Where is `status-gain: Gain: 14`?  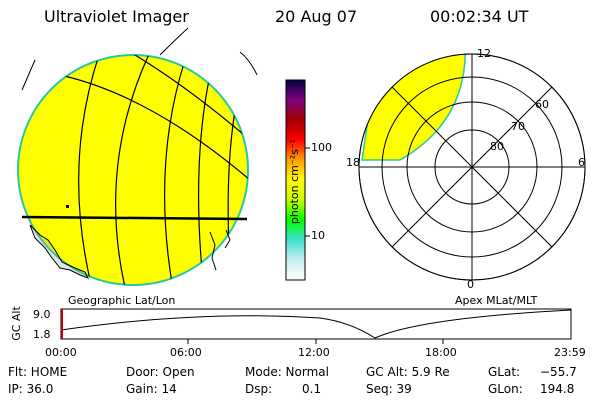 status-gain: Gain: 14 is located at coordinates (151, 389).